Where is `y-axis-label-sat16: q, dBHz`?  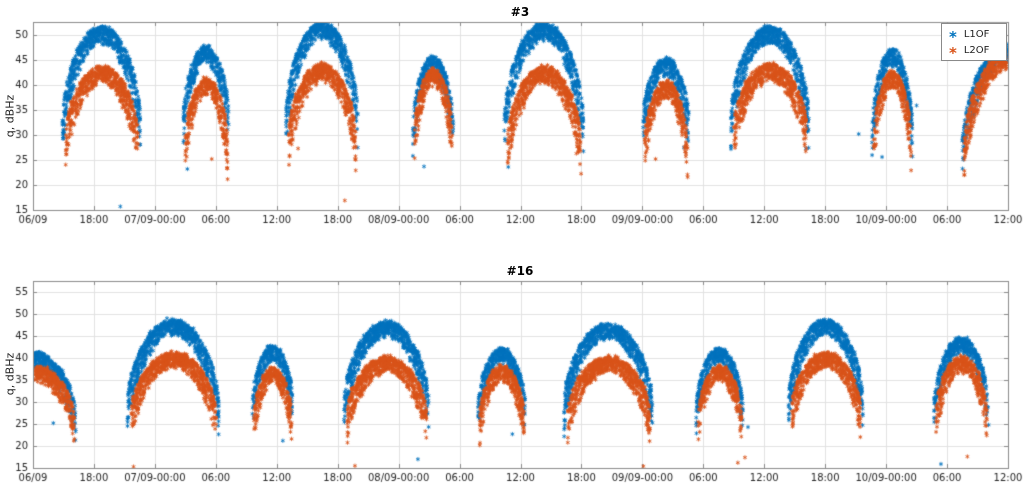
y-axis-label-sat16: q, dBHz is located at coordinates (10, 374).